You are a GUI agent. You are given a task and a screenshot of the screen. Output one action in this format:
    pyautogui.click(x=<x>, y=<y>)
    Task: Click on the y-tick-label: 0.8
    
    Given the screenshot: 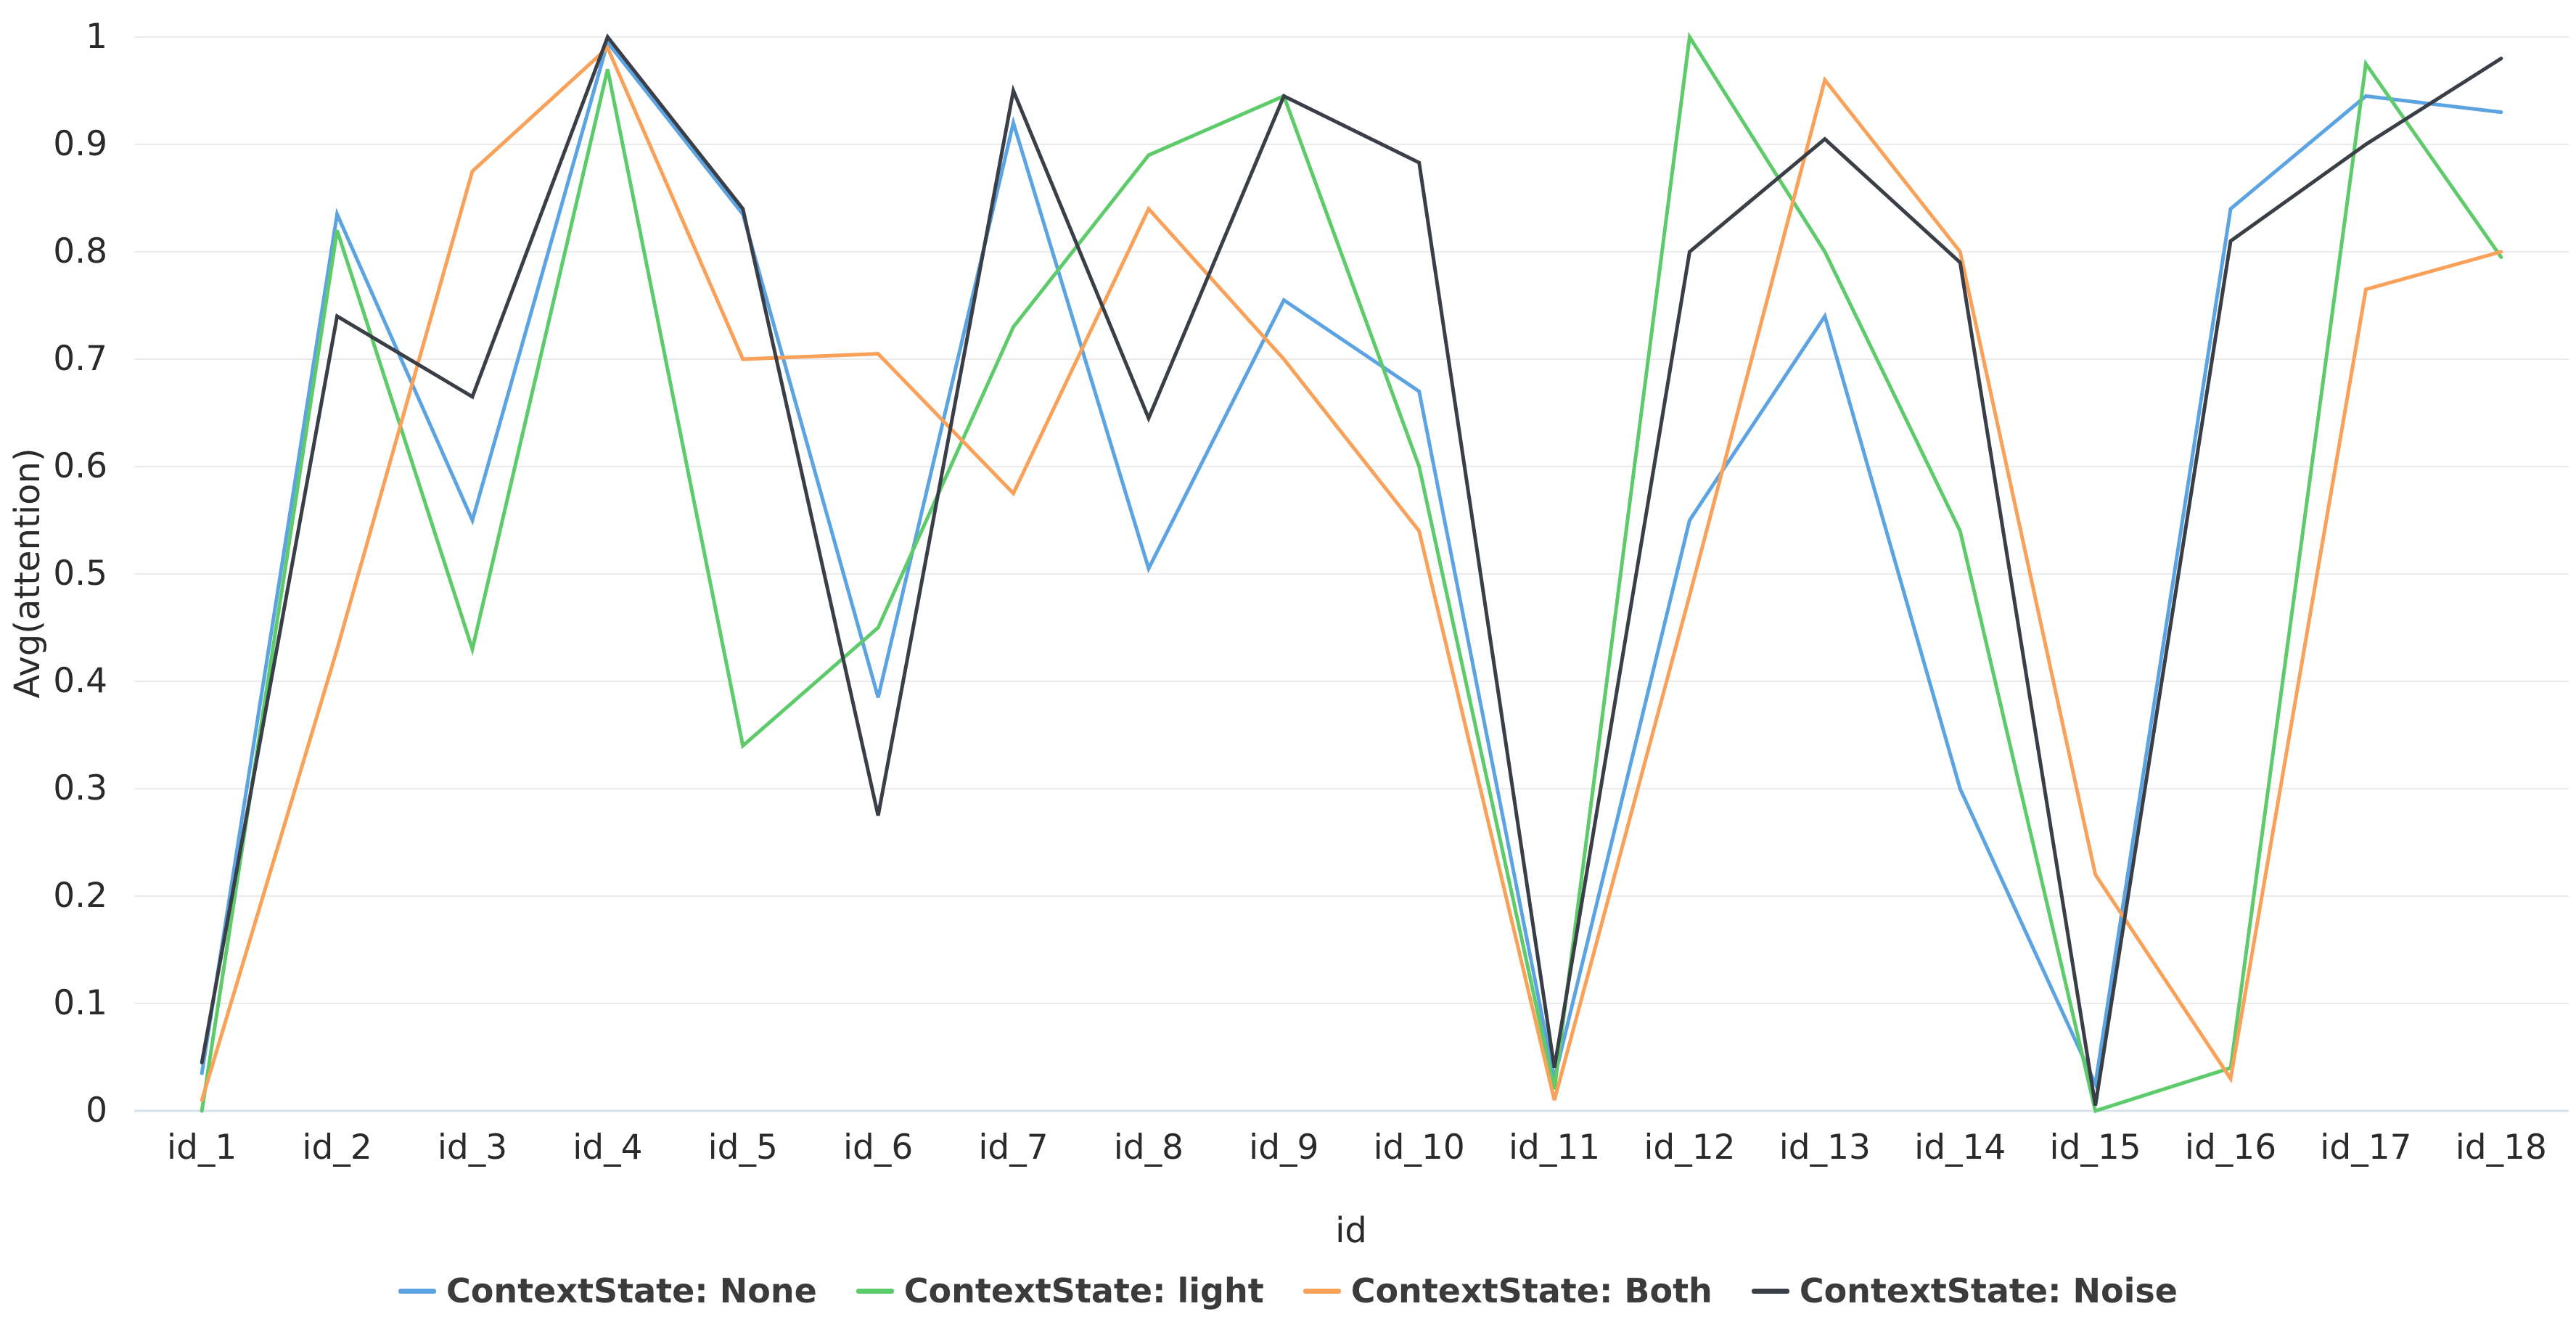 What is the action you would take?
    pyautogui.click(x=80, y=251)
    